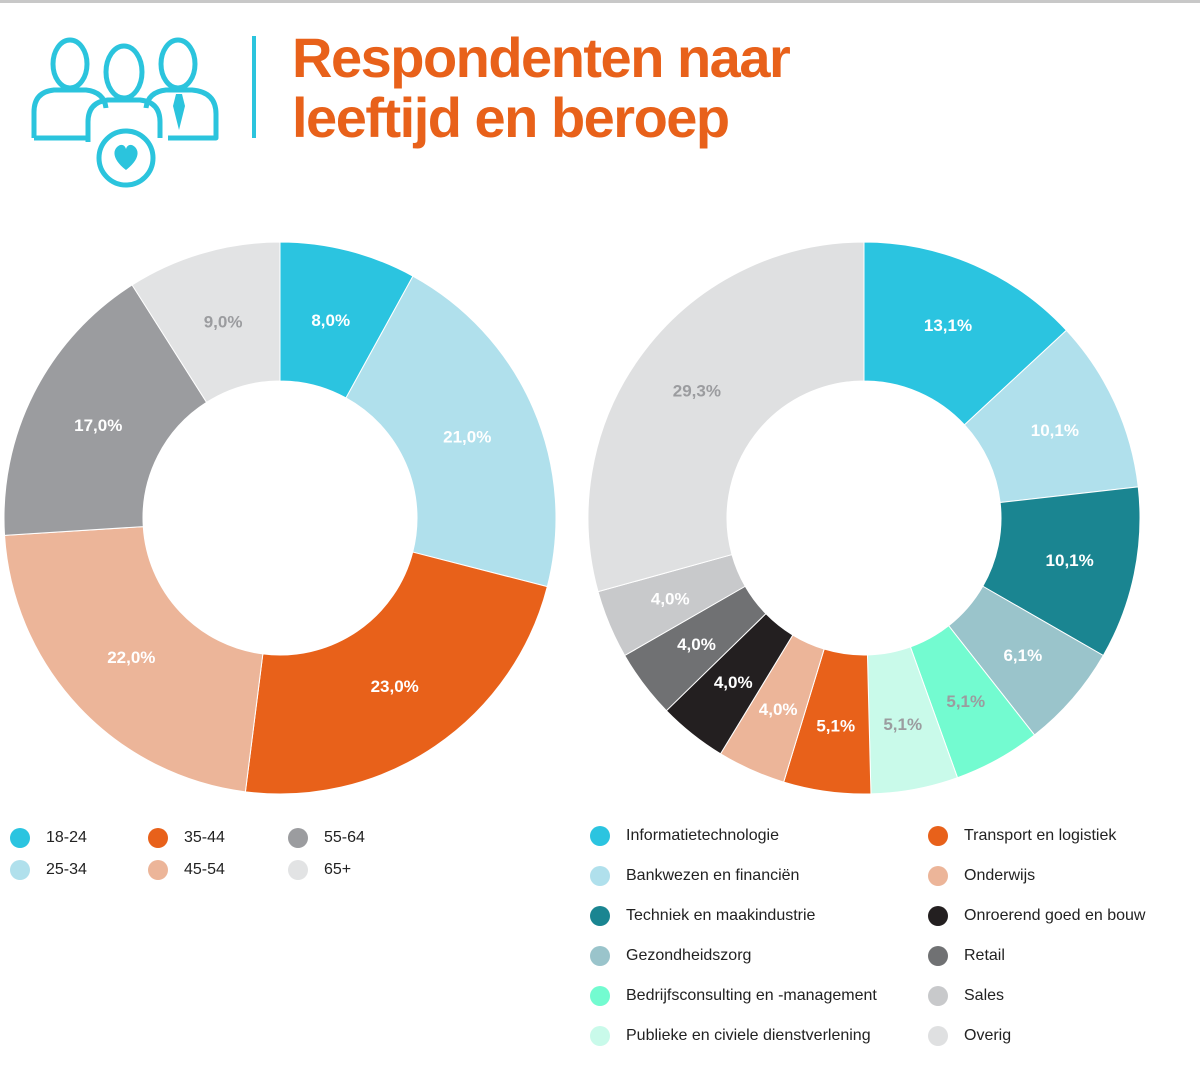  Describe the element at coordinates (467, 436) in the screenshot. I see `slice-value-label: 21,0%` at that location.